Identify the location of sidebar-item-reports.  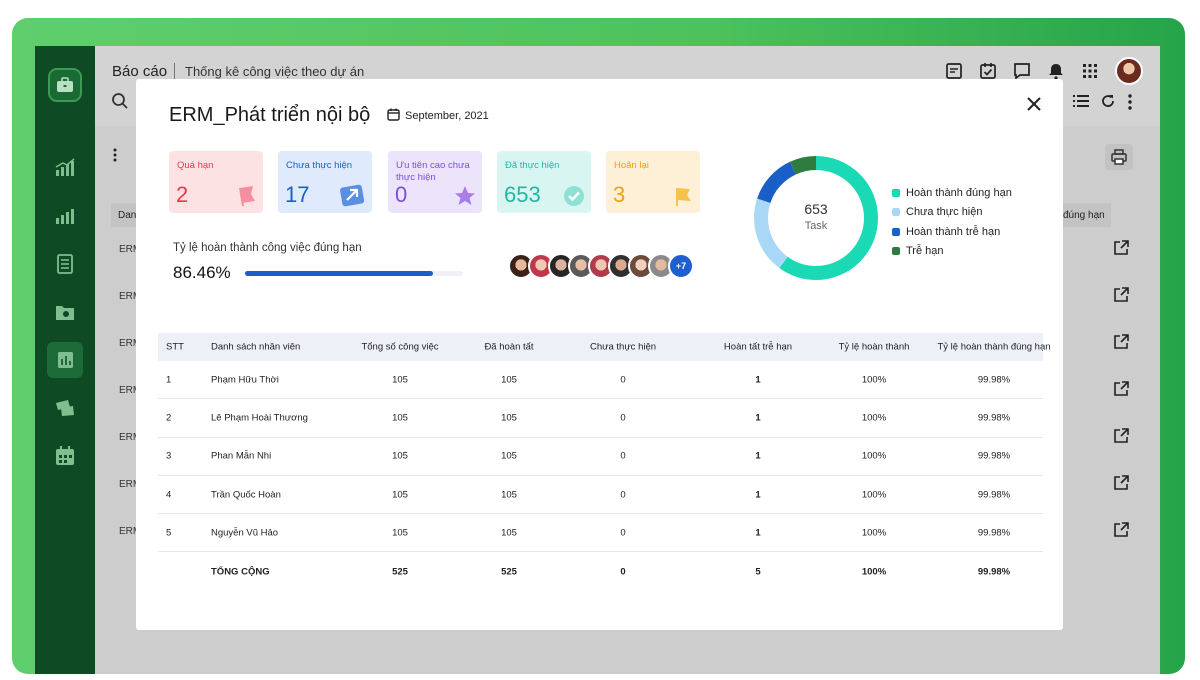
(65, 360).